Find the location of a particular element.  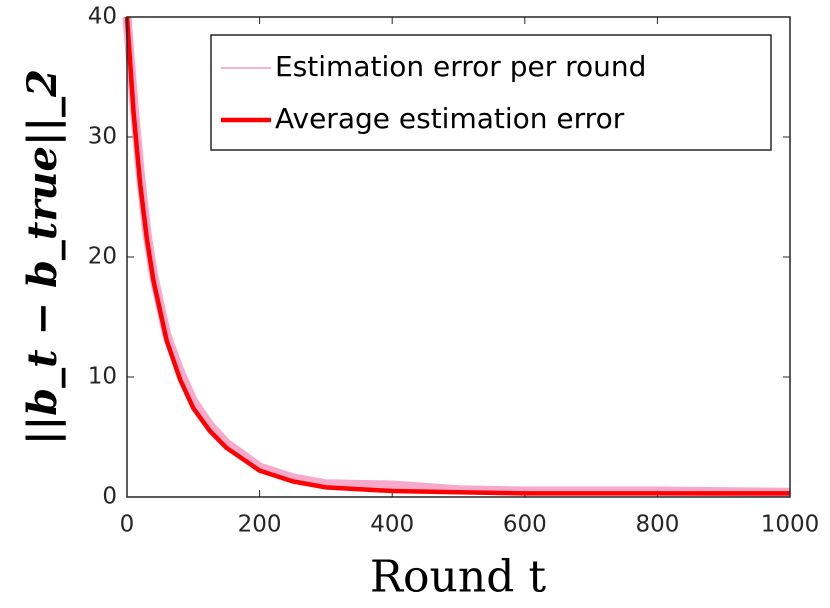

y-tick-label: 40 is located at coordinates (102, 17).